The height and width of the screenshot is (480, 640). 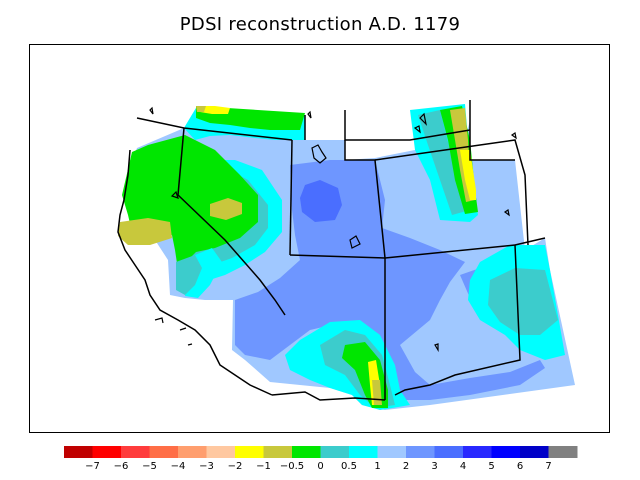 What do you see at coordinates (174, 194) in the screenshot?
I see `lake-tahoe` at bounding box center [174, 194].